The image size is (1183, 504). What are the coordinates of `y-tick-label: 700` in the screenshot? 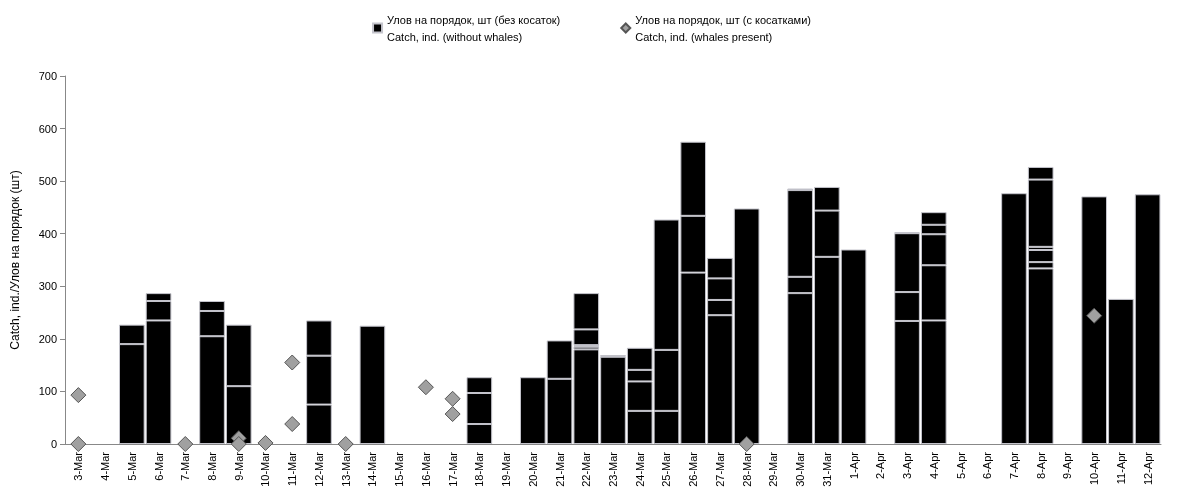 It's located at (47, 76).